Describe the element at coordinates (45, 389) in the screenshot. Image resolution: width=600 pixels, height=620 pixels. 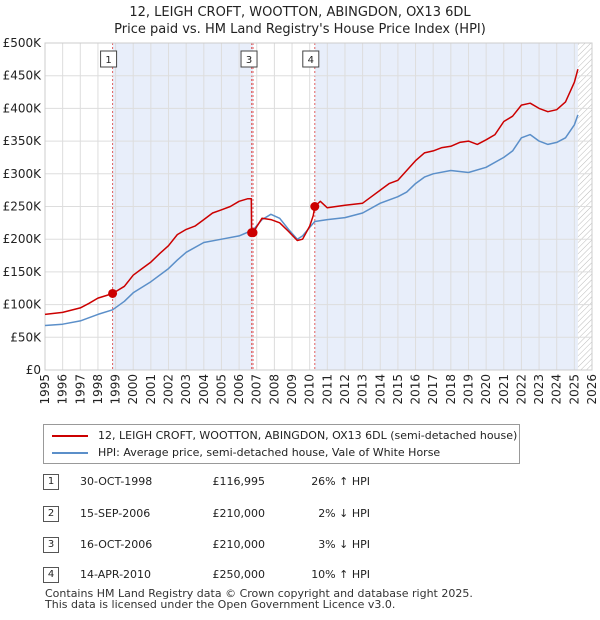
I see `x-tick-label: 1995` at that location.